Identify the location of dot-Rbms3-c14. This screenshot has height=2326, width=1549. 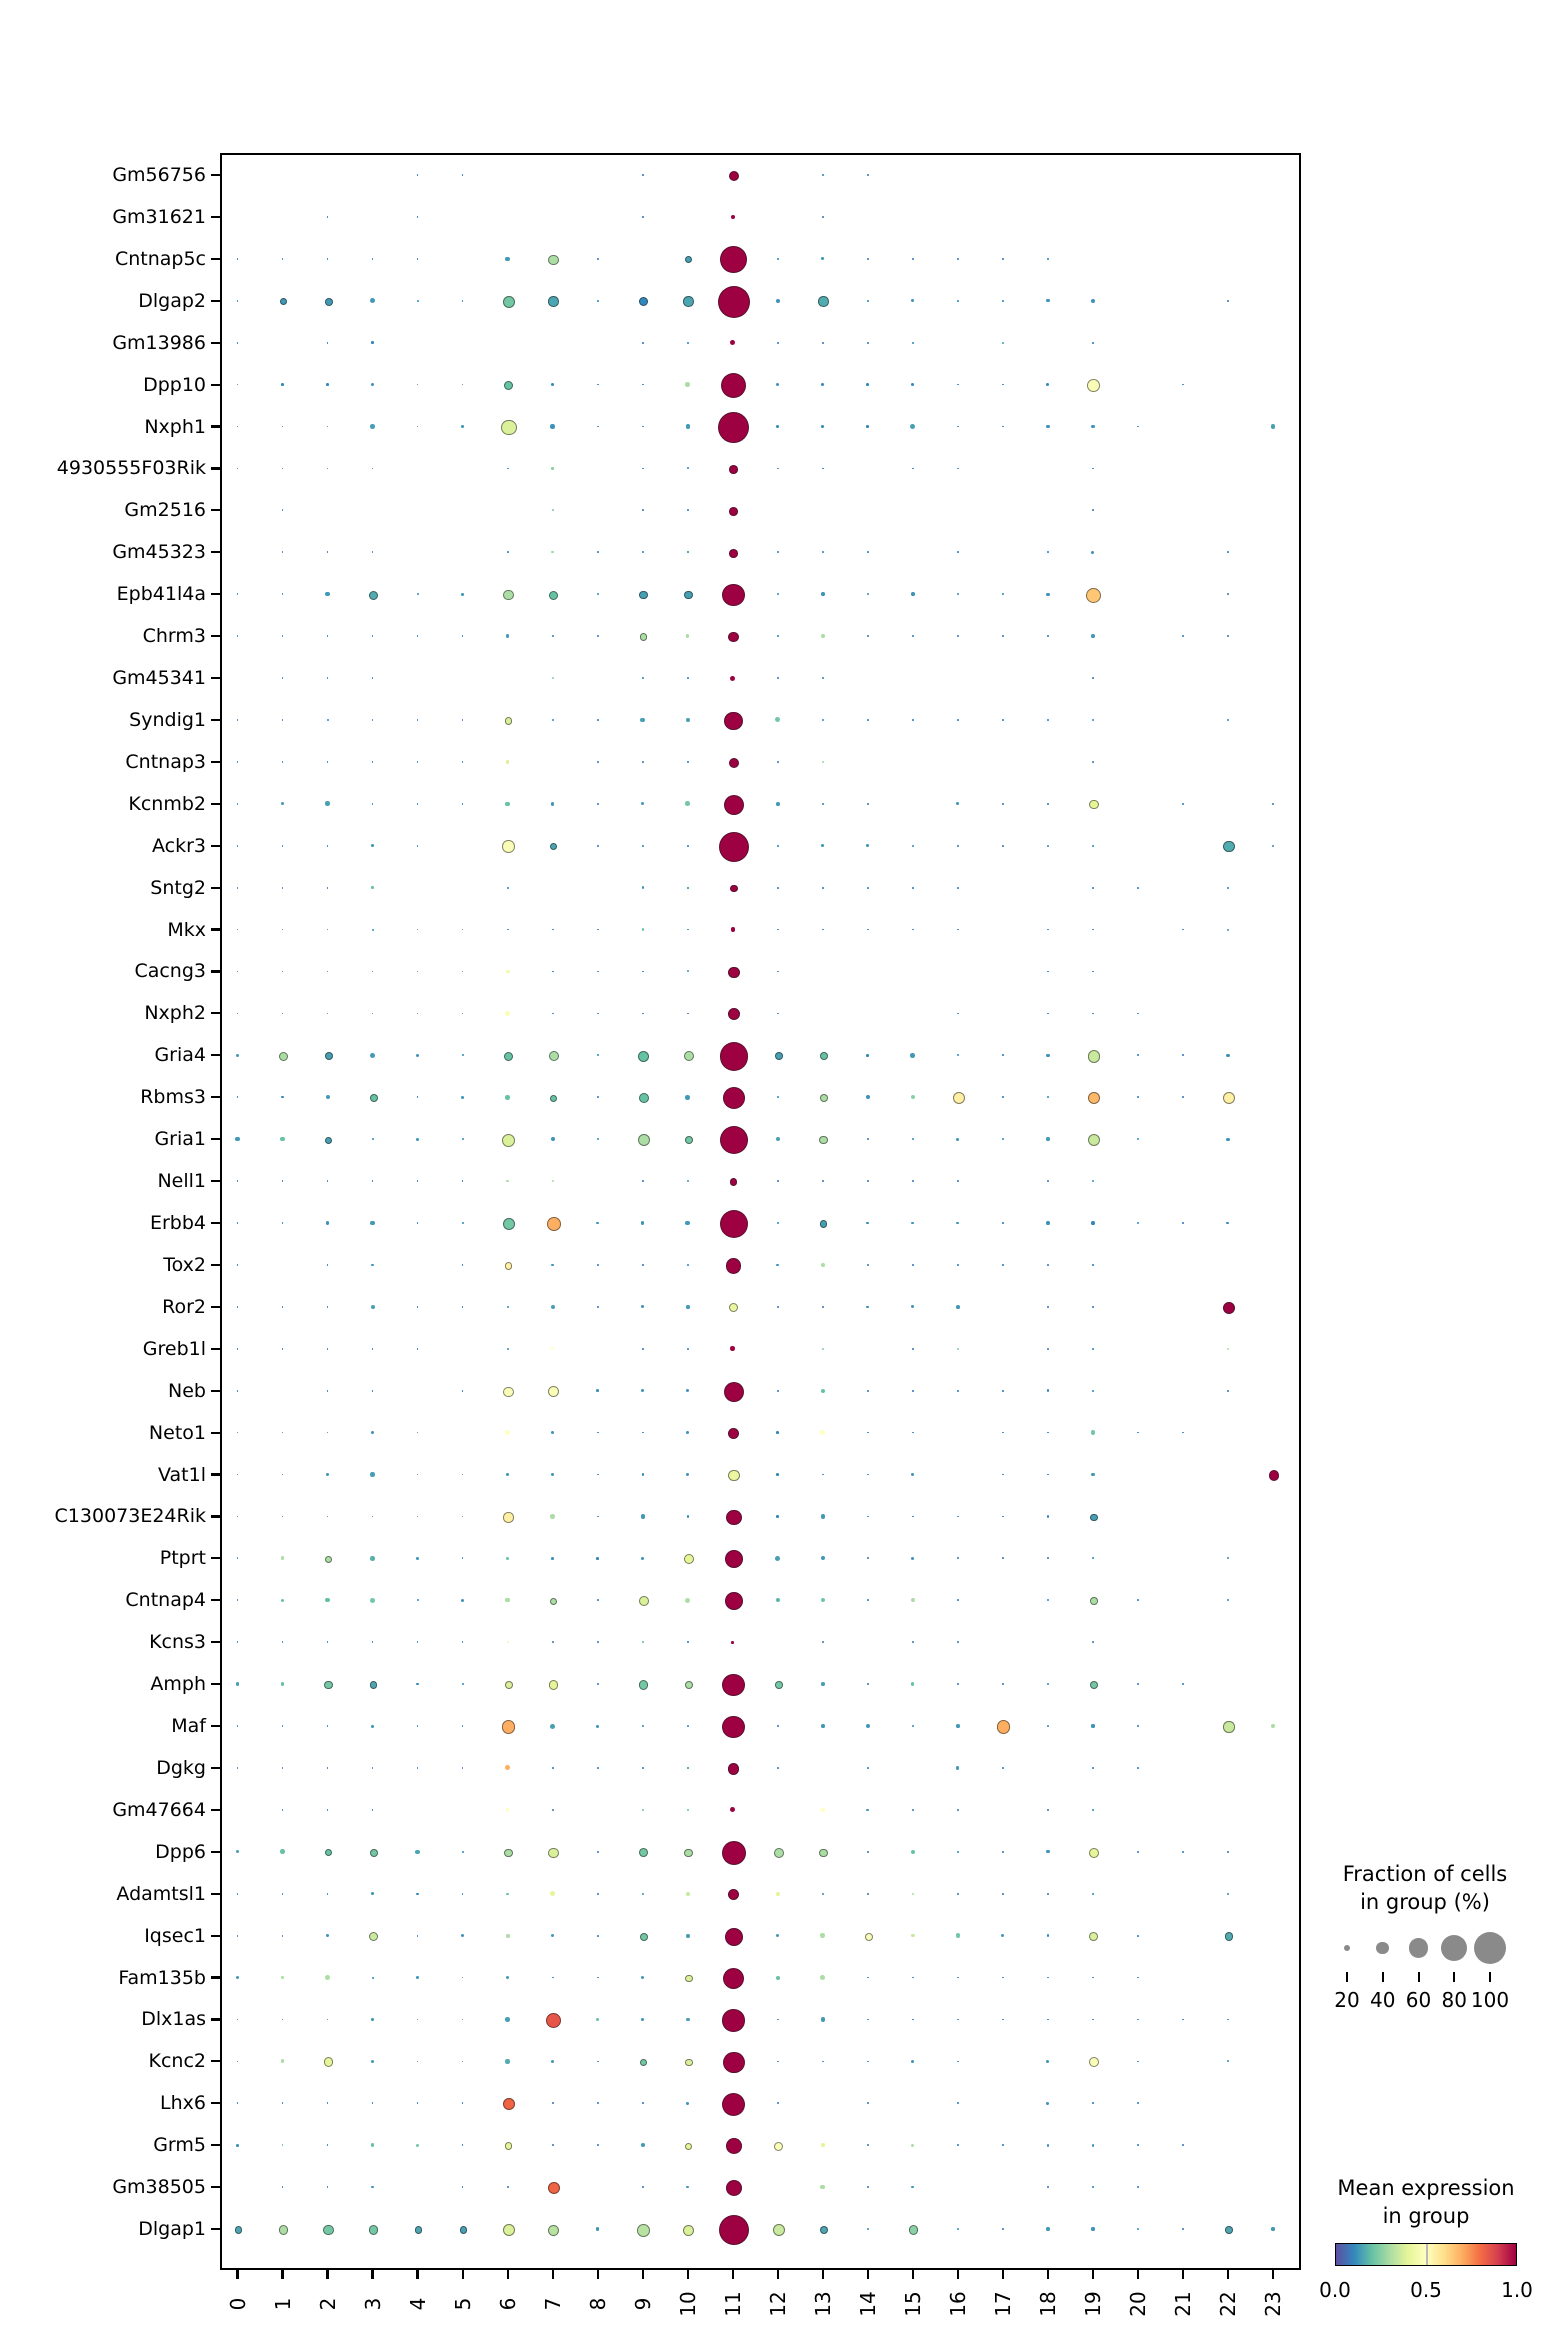
(867, 1097).